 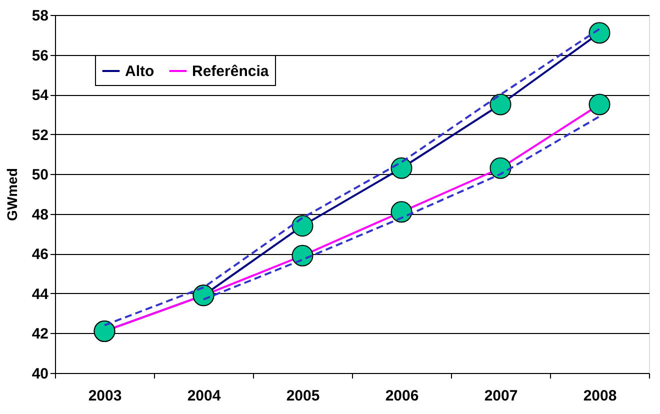 What do you see at coordinates (40, 374) in the screenshot?
I see `y-tick-label: 40` at bounding box center [40, 374].